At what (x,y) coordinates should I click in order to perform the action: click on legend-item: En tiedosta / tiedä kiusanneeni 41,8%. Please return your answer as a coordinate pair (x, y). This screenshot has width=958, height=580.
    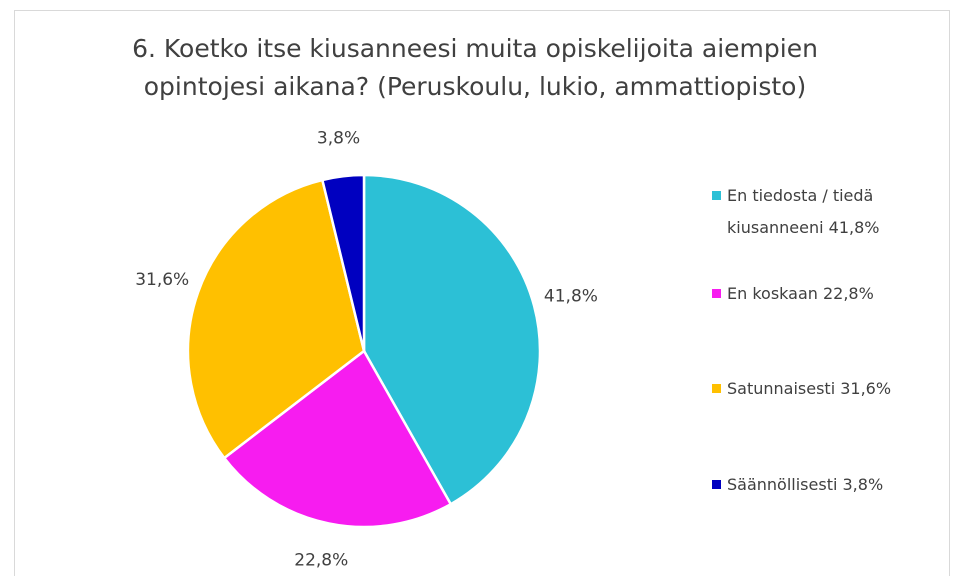
    Looking at the image, I should click on (814, 212).